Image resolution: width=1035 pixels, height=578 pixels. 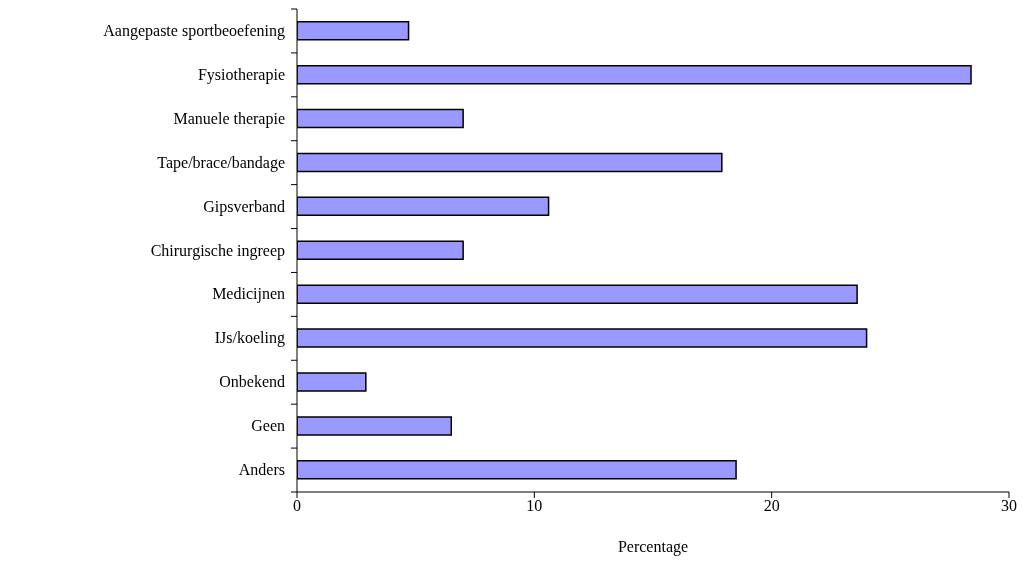 I want to click on y-tick-label: Onbekend, so click(x=252, y=382).